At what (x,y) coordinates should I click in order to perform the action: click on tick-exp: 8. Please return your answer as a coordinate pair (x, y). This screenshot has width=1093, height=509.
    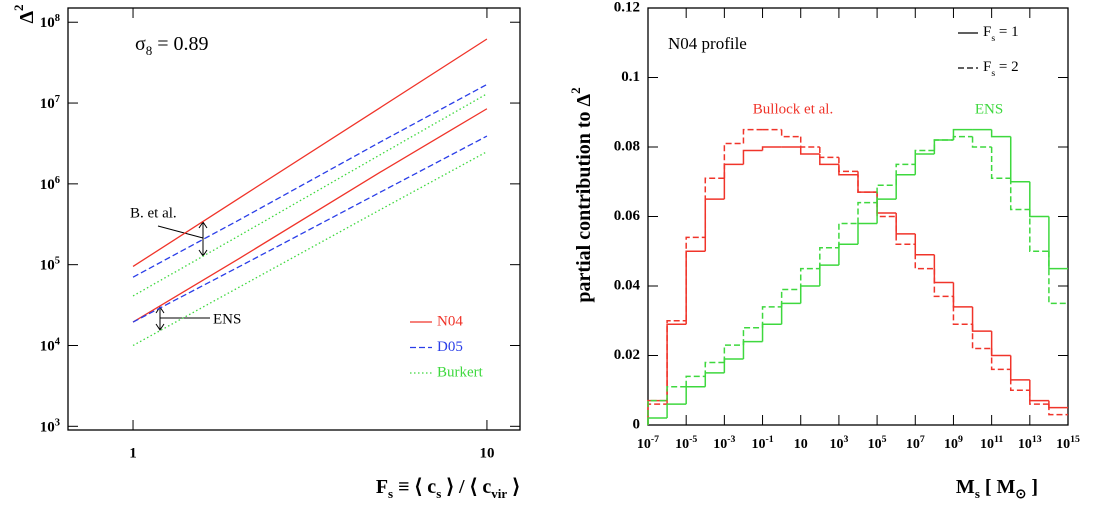
    Looking at the image, I should click on (57, 18).